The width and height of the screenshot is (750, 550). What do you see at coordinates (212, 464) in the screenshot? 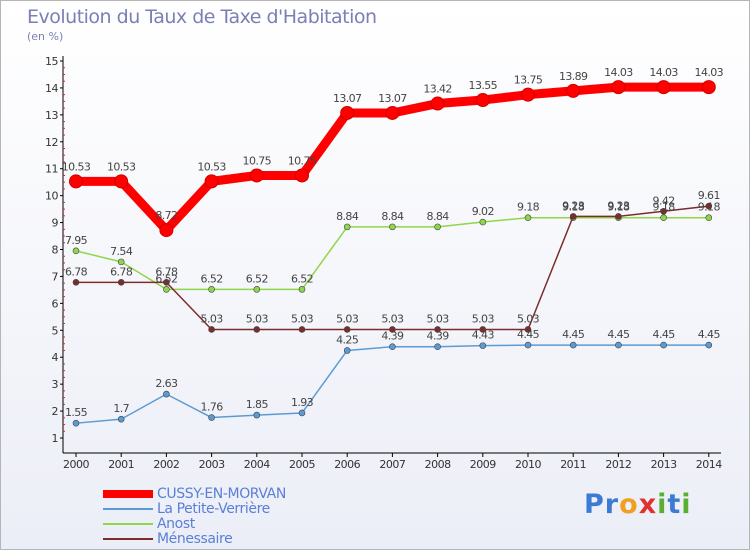
I see `x-tick-label: 2003` at bounding box center [212, 464].